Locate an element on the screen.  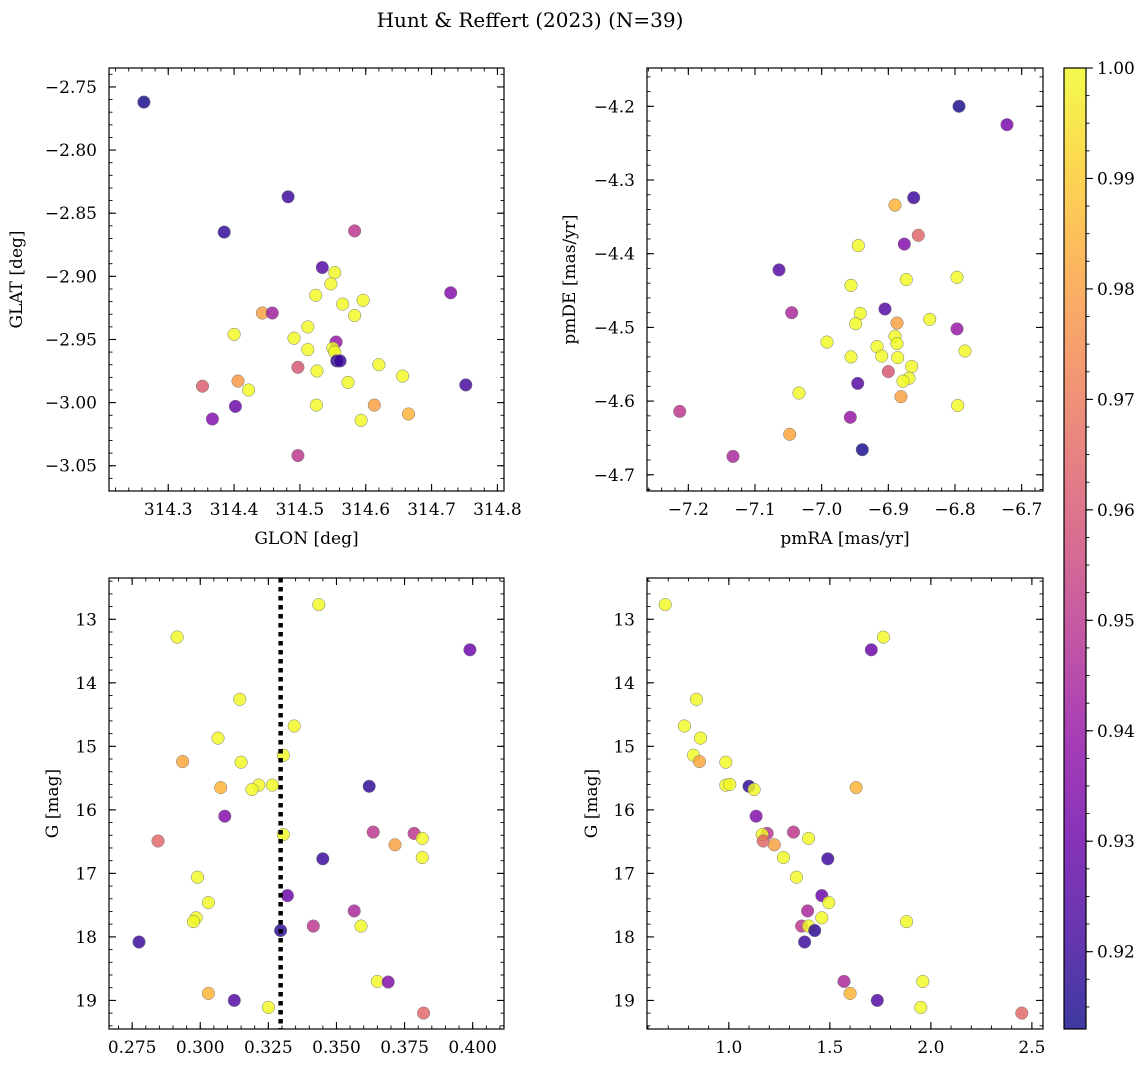
colorbar-tick-label: 1.00 is located at coordinates (1116, 69).